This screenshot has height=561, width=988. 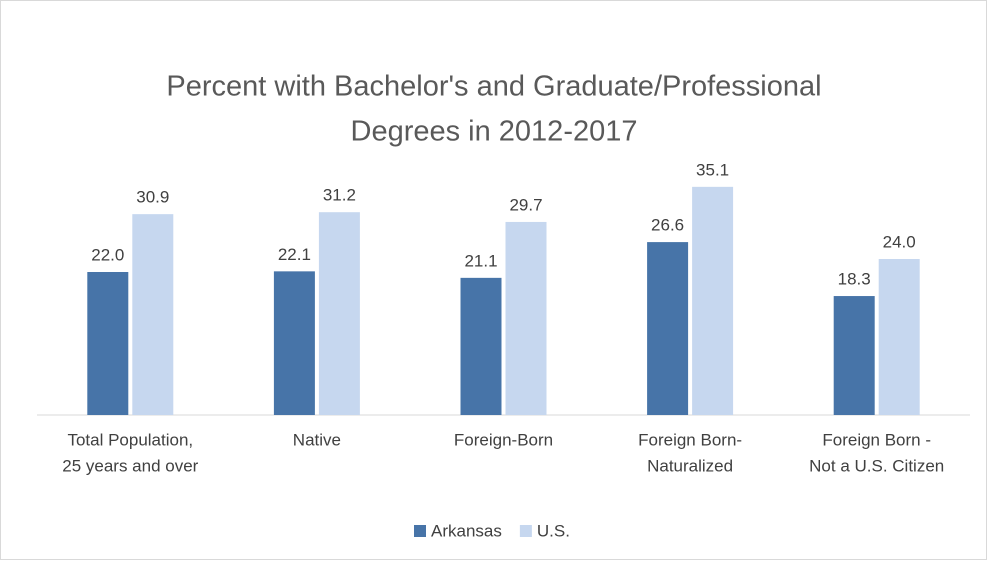 What do you see at coordinates (690, 465) in the screenshot?
I see `x-tick-label: Naturalized` at bounding box center [690, 465].